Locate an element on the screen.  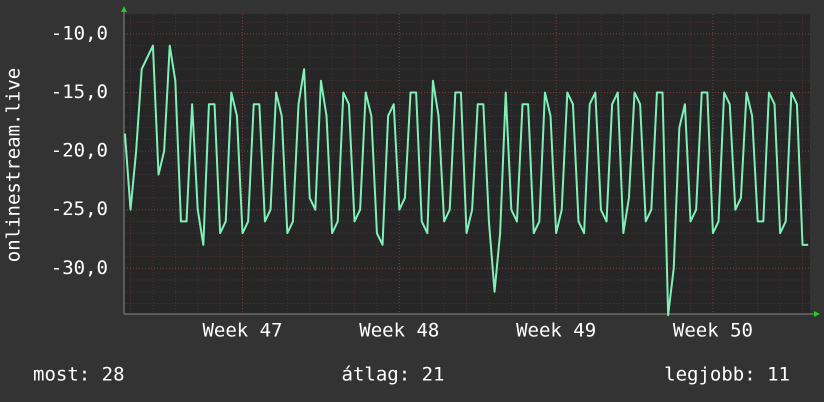
y-tick-label: -10,0 is located at coordinates (79, 33).